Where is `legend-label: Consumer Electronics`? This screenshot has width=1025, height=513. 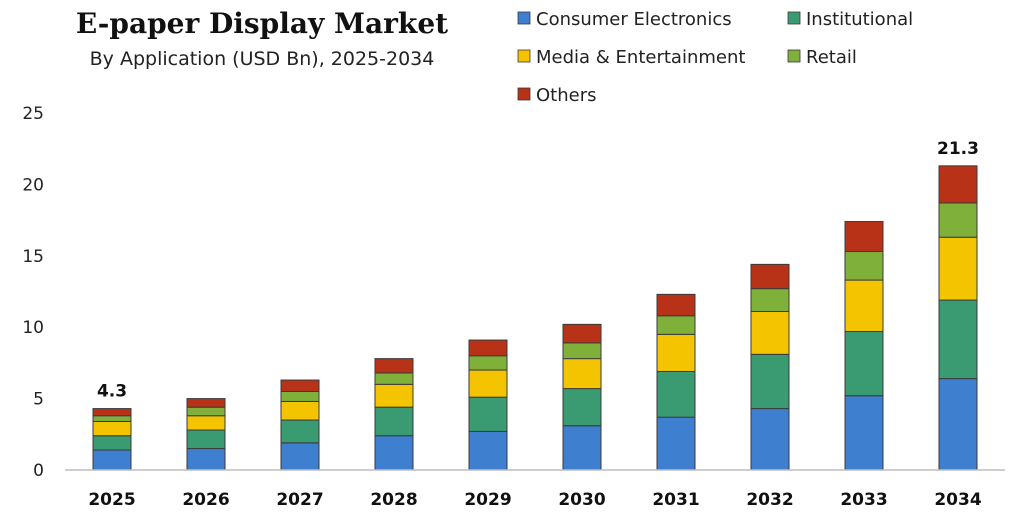
legend-label: Consumer Electronics is located at coordinates (634, 19).